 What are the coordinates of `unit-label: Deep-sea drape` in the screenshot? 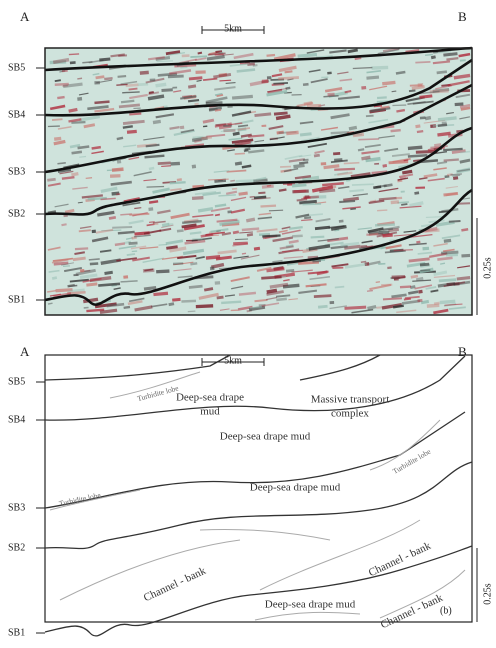 It's located at (210, 398).